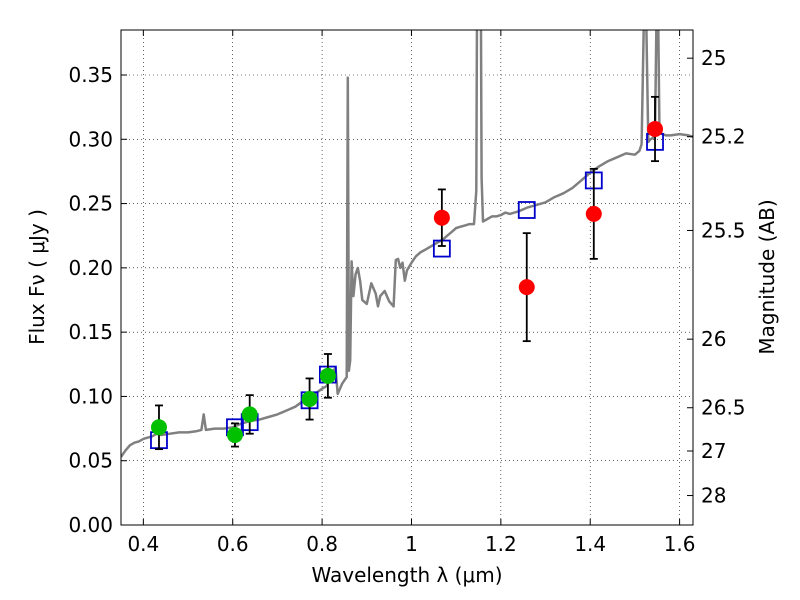  Describe the element at coordinates (406, 575) in the screenshot. I see `x-axis-label: Wavelength λ (μm)` at that location.